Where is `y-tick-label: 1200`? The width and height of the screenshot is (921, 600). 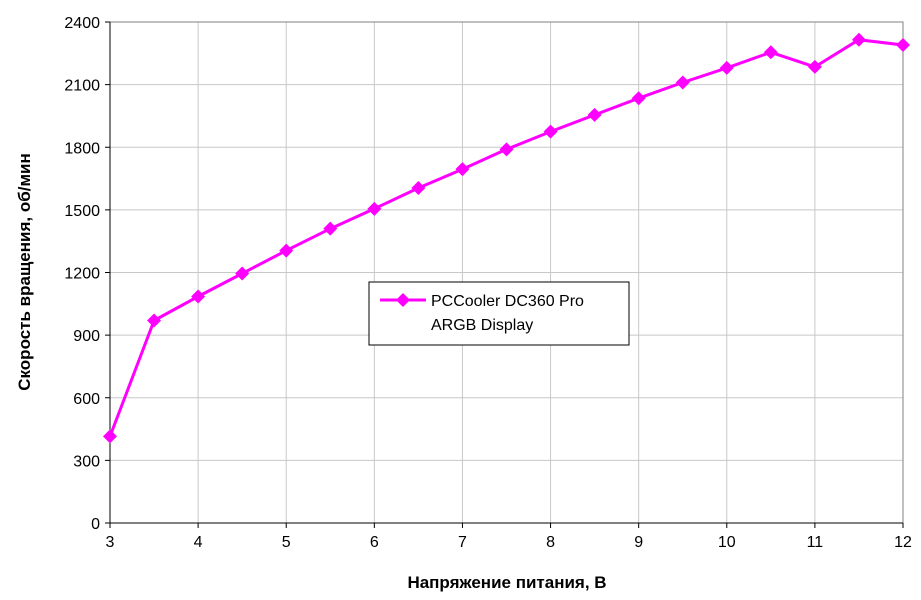
y-tick-label: 1200 is located at coordinates (82, 274).